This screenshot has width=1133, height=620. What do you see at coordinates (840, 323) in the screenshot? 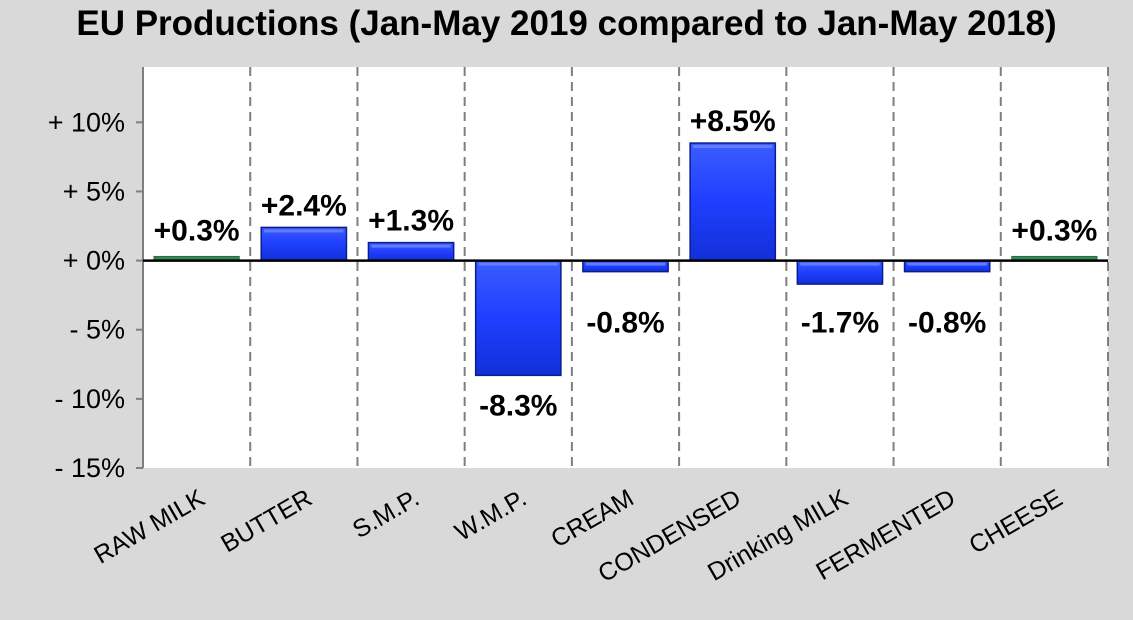
I see `data-label: -1.7%` at bounding box center [840, 323].